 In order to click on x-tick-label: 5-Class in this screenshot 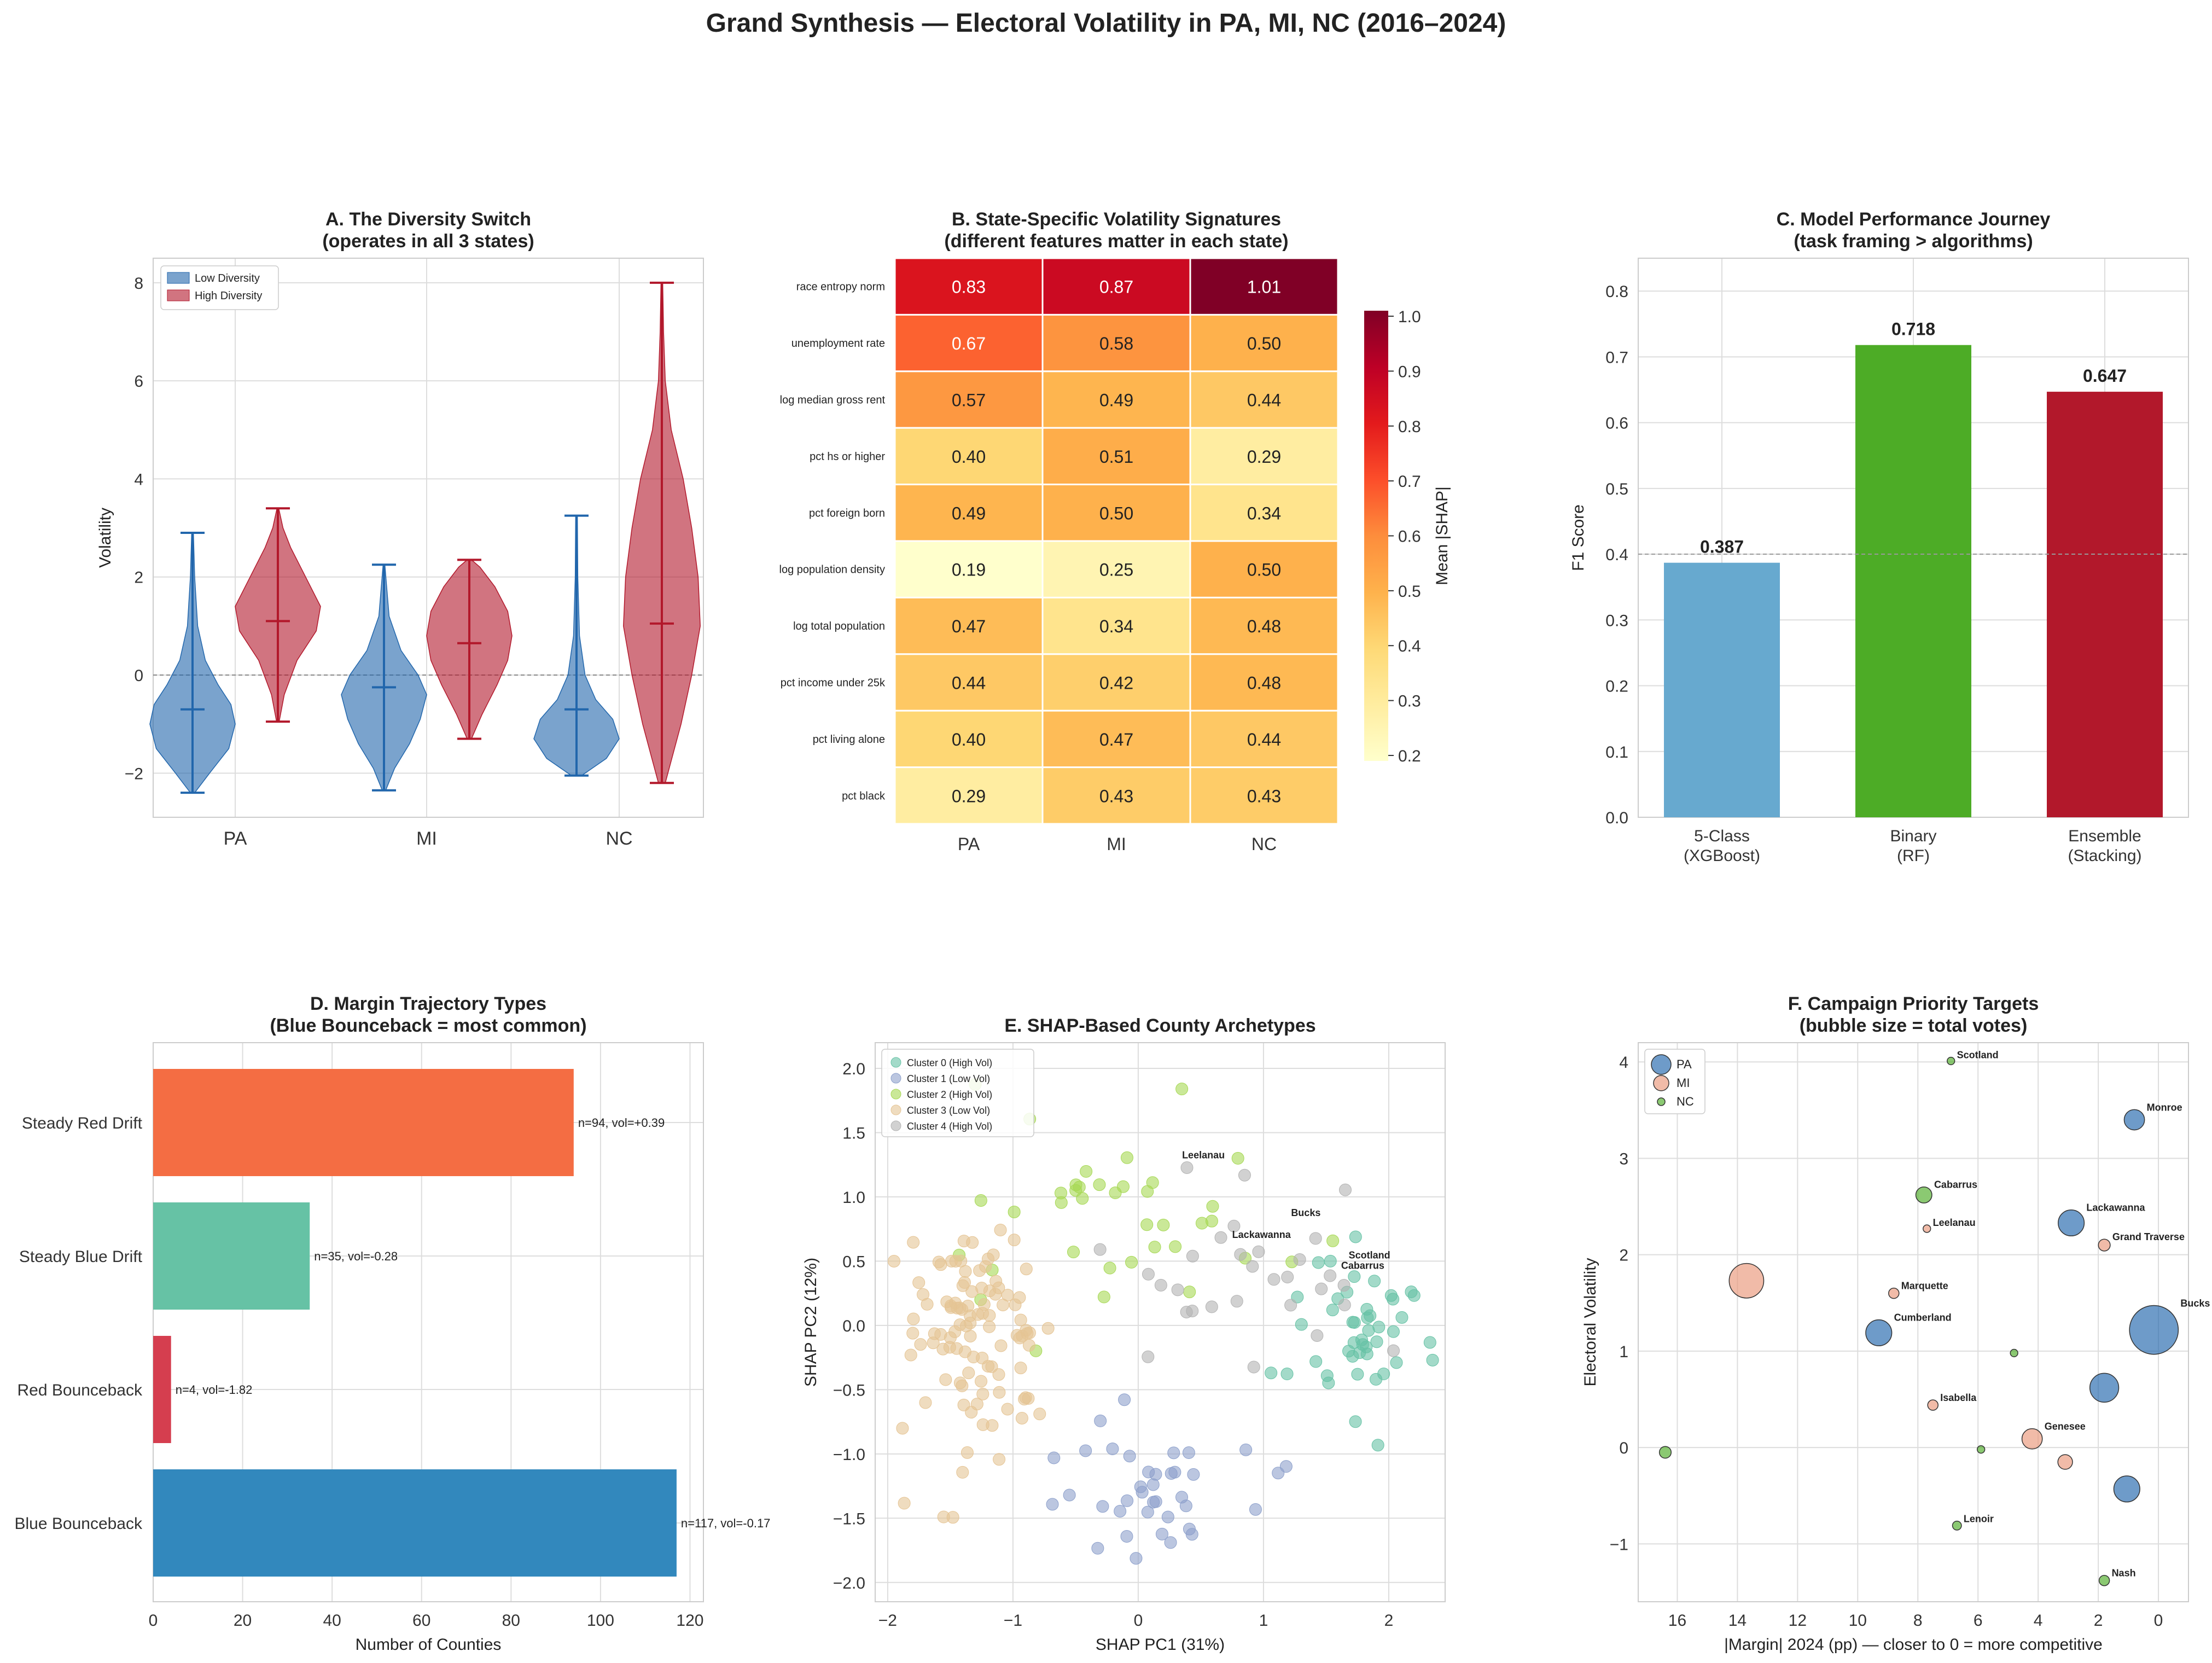, I will do `click(1722, 836)`.